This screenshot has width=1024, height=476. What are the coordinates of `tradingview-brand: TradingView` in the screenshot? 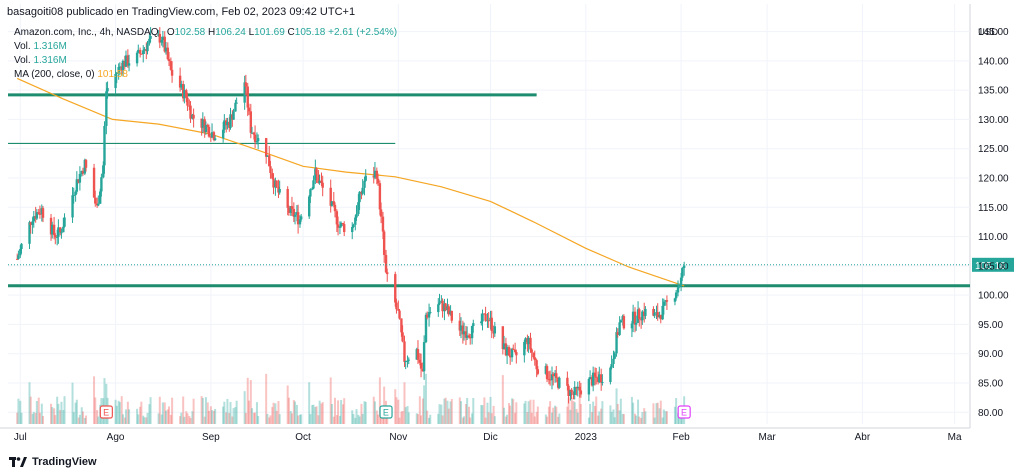 It's located at (53, 462).